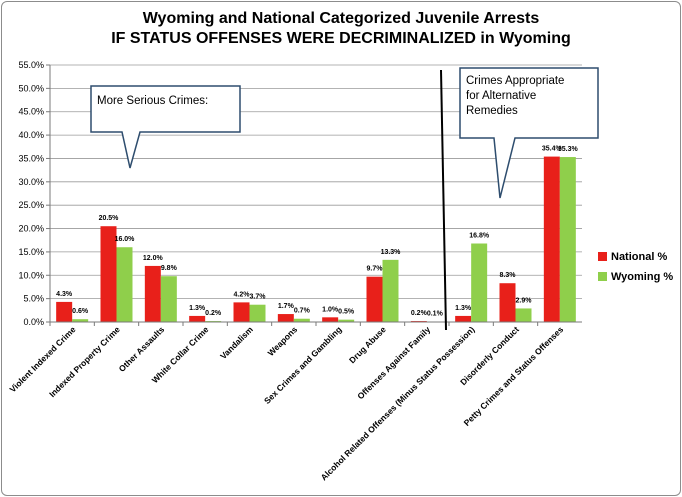 The width and height of the screenshot is (682, 497). I want to click on y-tick-label: 5.0%, so click(33, 299).